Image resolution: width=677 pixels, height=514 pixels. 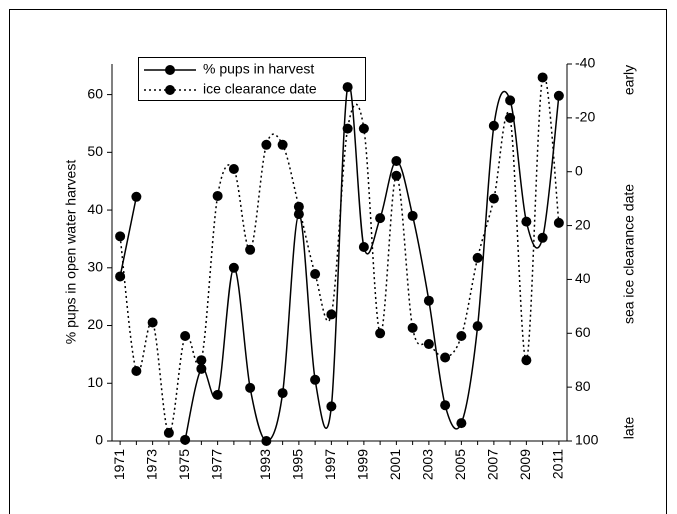 What do you see at coordinates (583, 386) in the screenshot?
I see `y2-tick-label: 80` at bounding box center [583, 386].